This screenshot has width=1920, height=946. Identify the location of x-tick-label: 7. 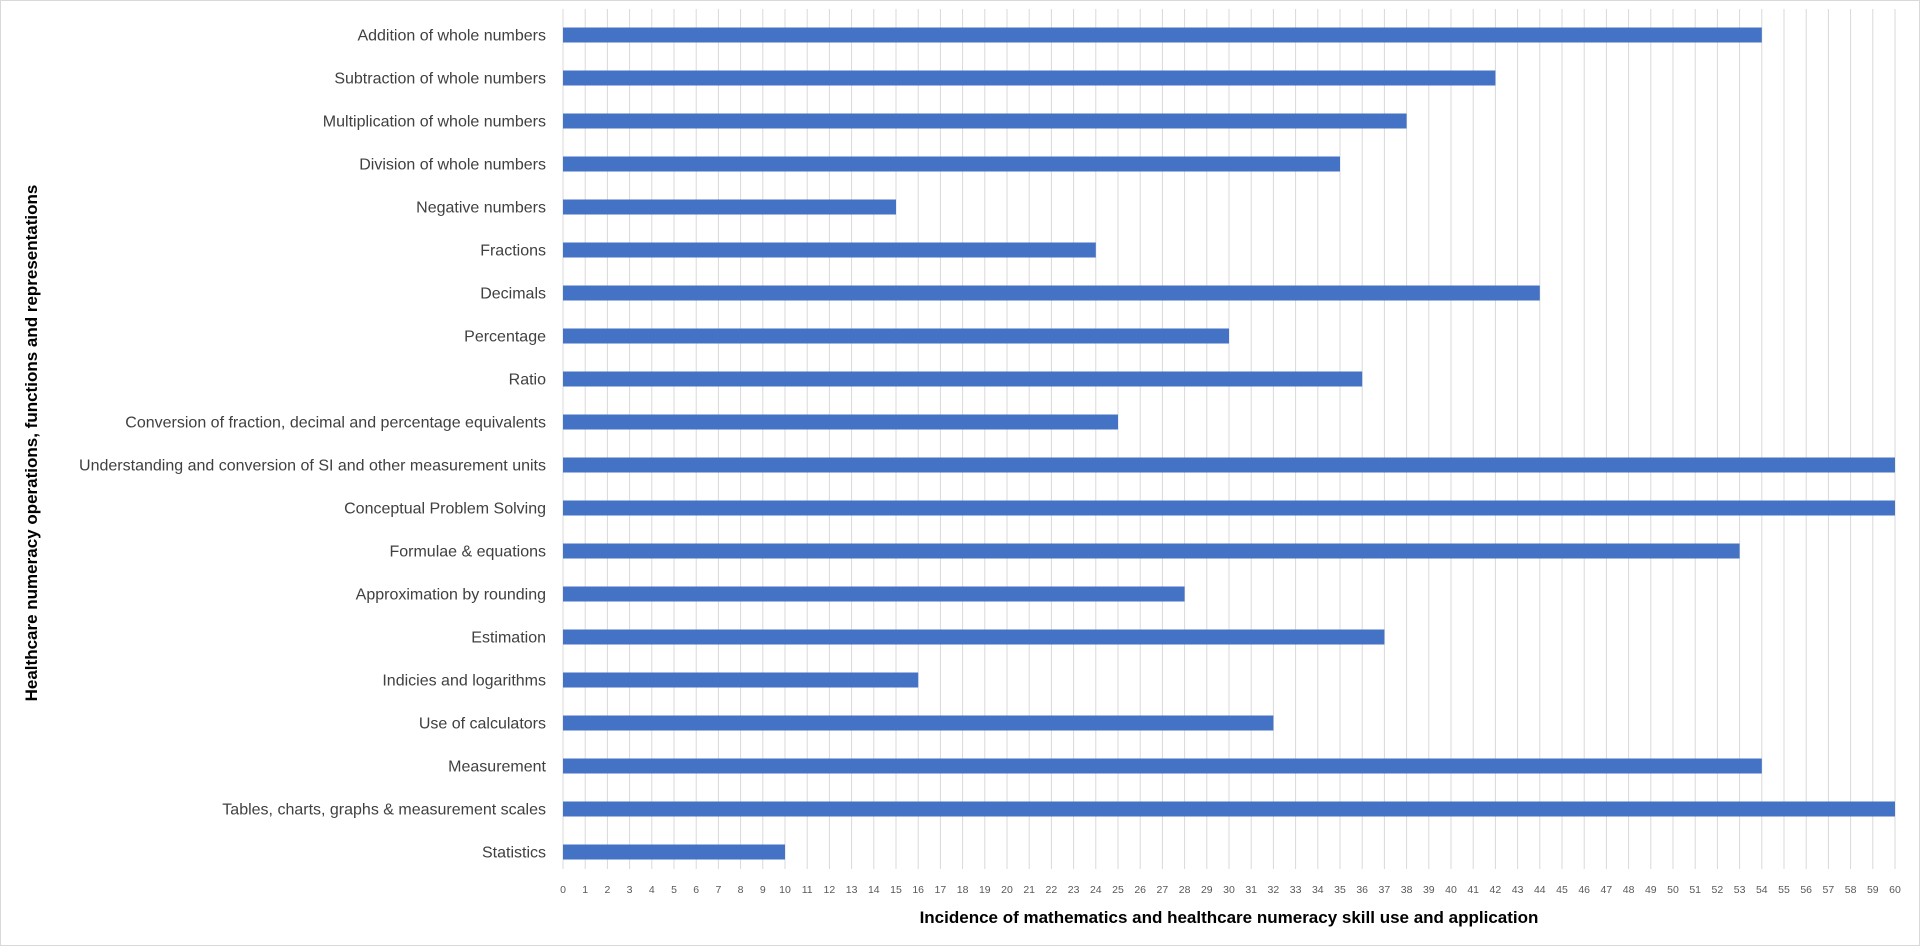
(718, 890).